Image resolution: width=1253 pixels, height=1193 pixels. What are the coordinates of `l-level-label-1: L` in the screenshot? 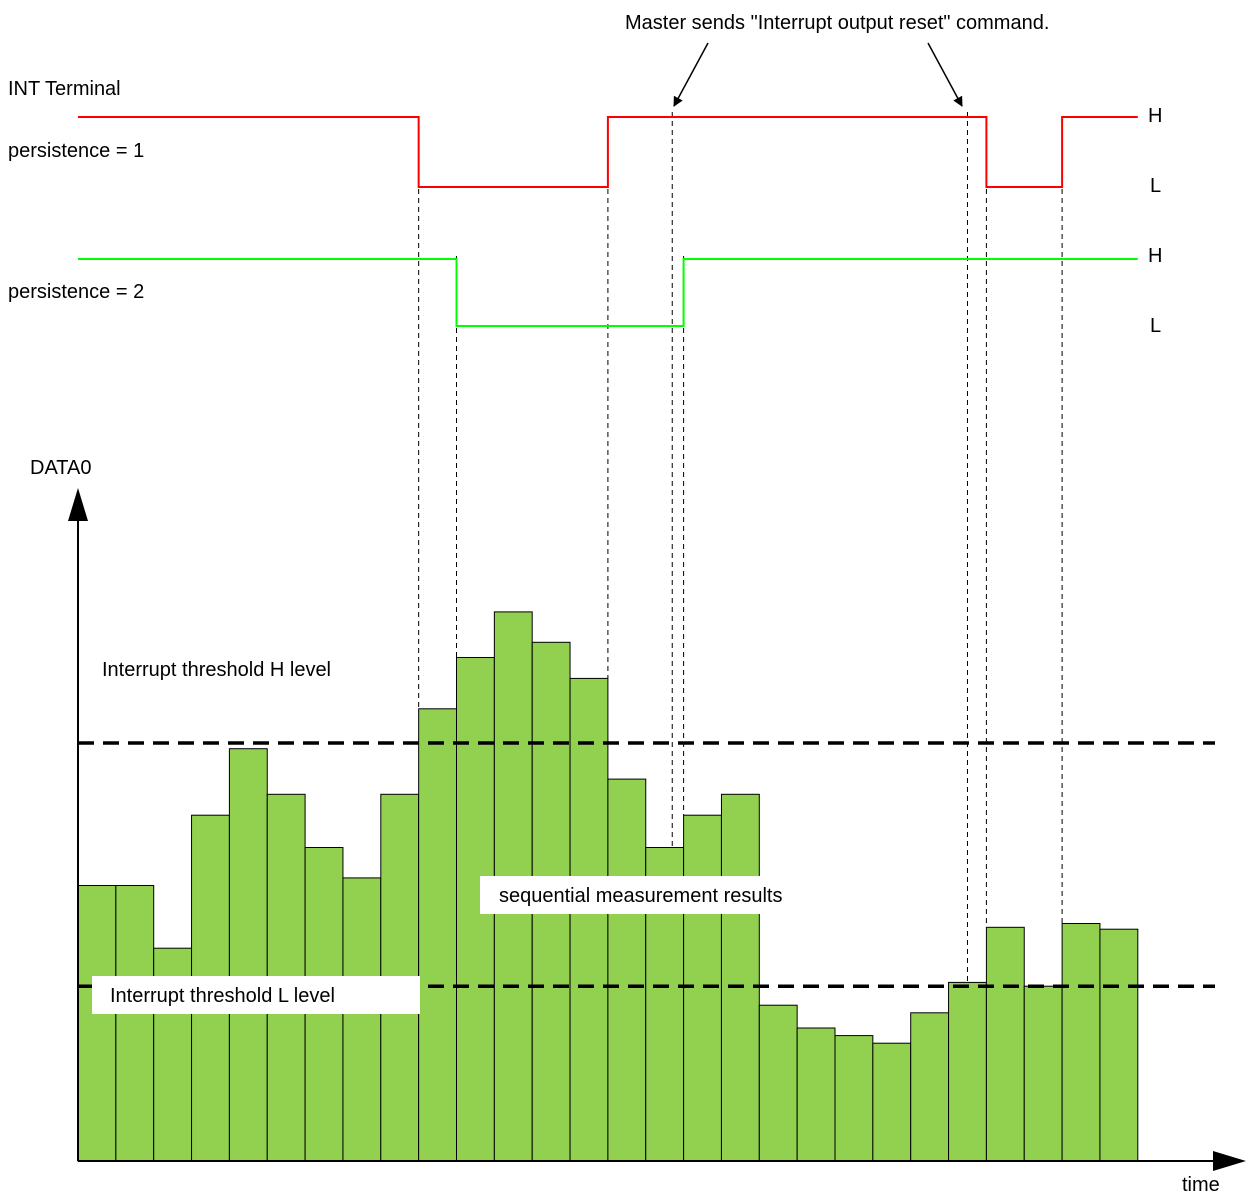 It's located at (1155, 186).